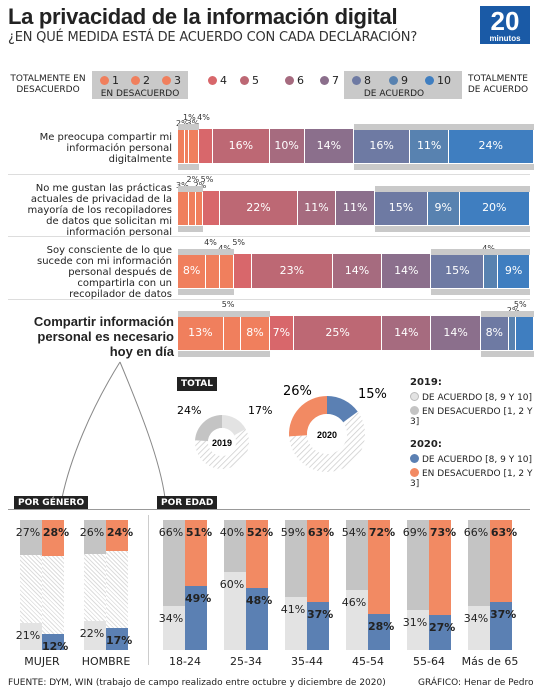 The width and height of the screenshot is (537, 693). Describe the element at coordinates (382, 532) in the screenshot. I see `col-age-3-2020-disagree-label: 72%` at that location.